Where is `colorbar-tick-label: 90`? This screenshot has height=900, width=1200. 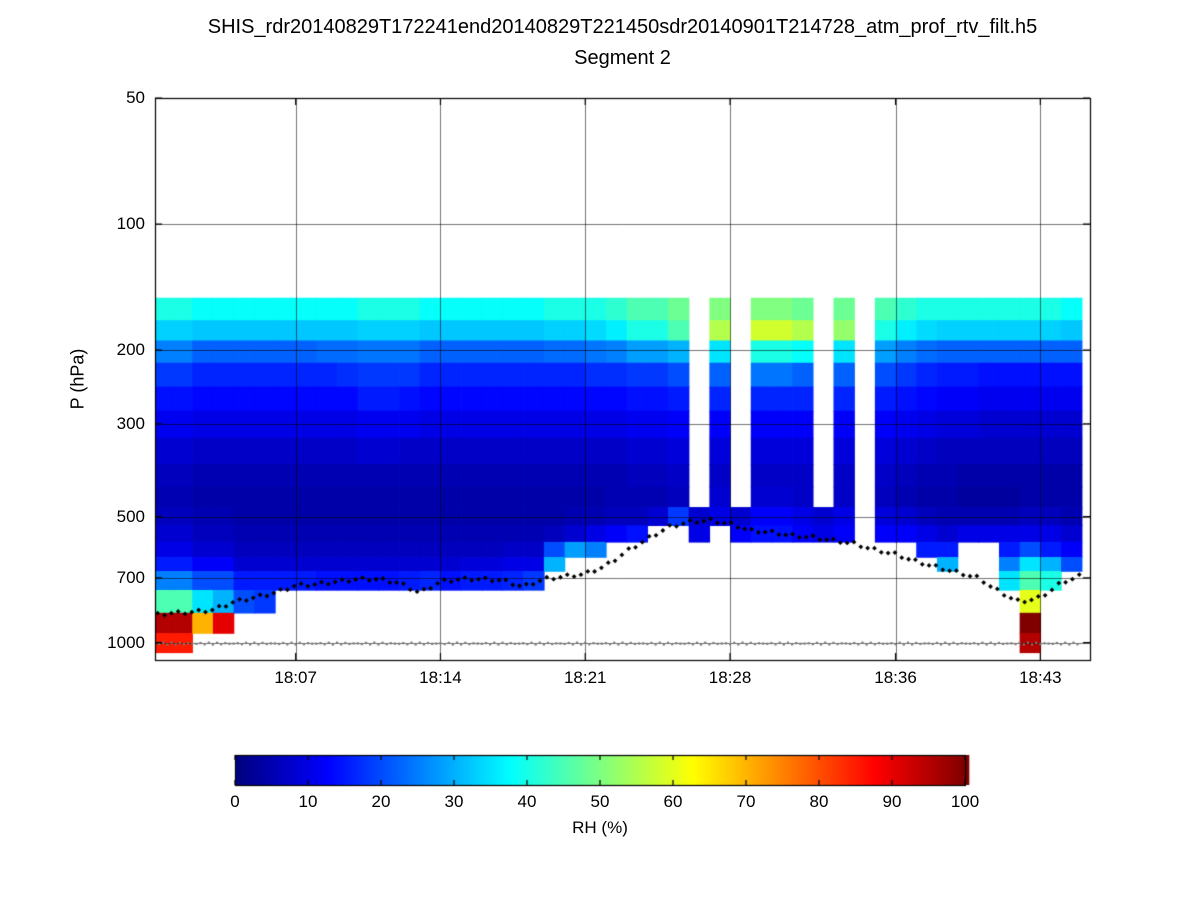
colorbar-tick-label: 90 is located at coordinates (892, 801).